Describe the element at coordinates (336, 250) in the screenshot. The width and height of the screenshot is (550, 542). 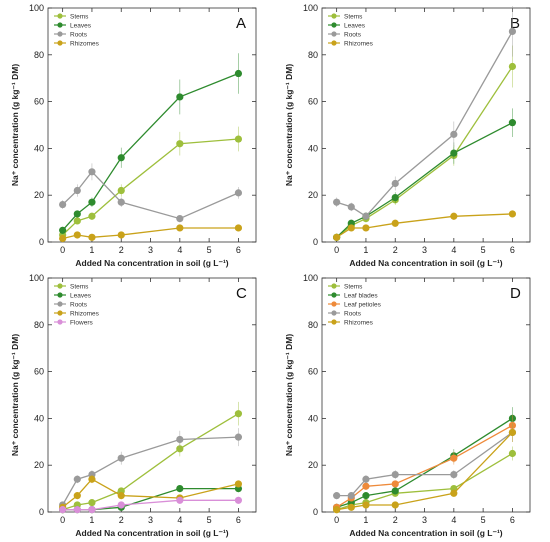
I see `x-tick-label: 0` at that location.